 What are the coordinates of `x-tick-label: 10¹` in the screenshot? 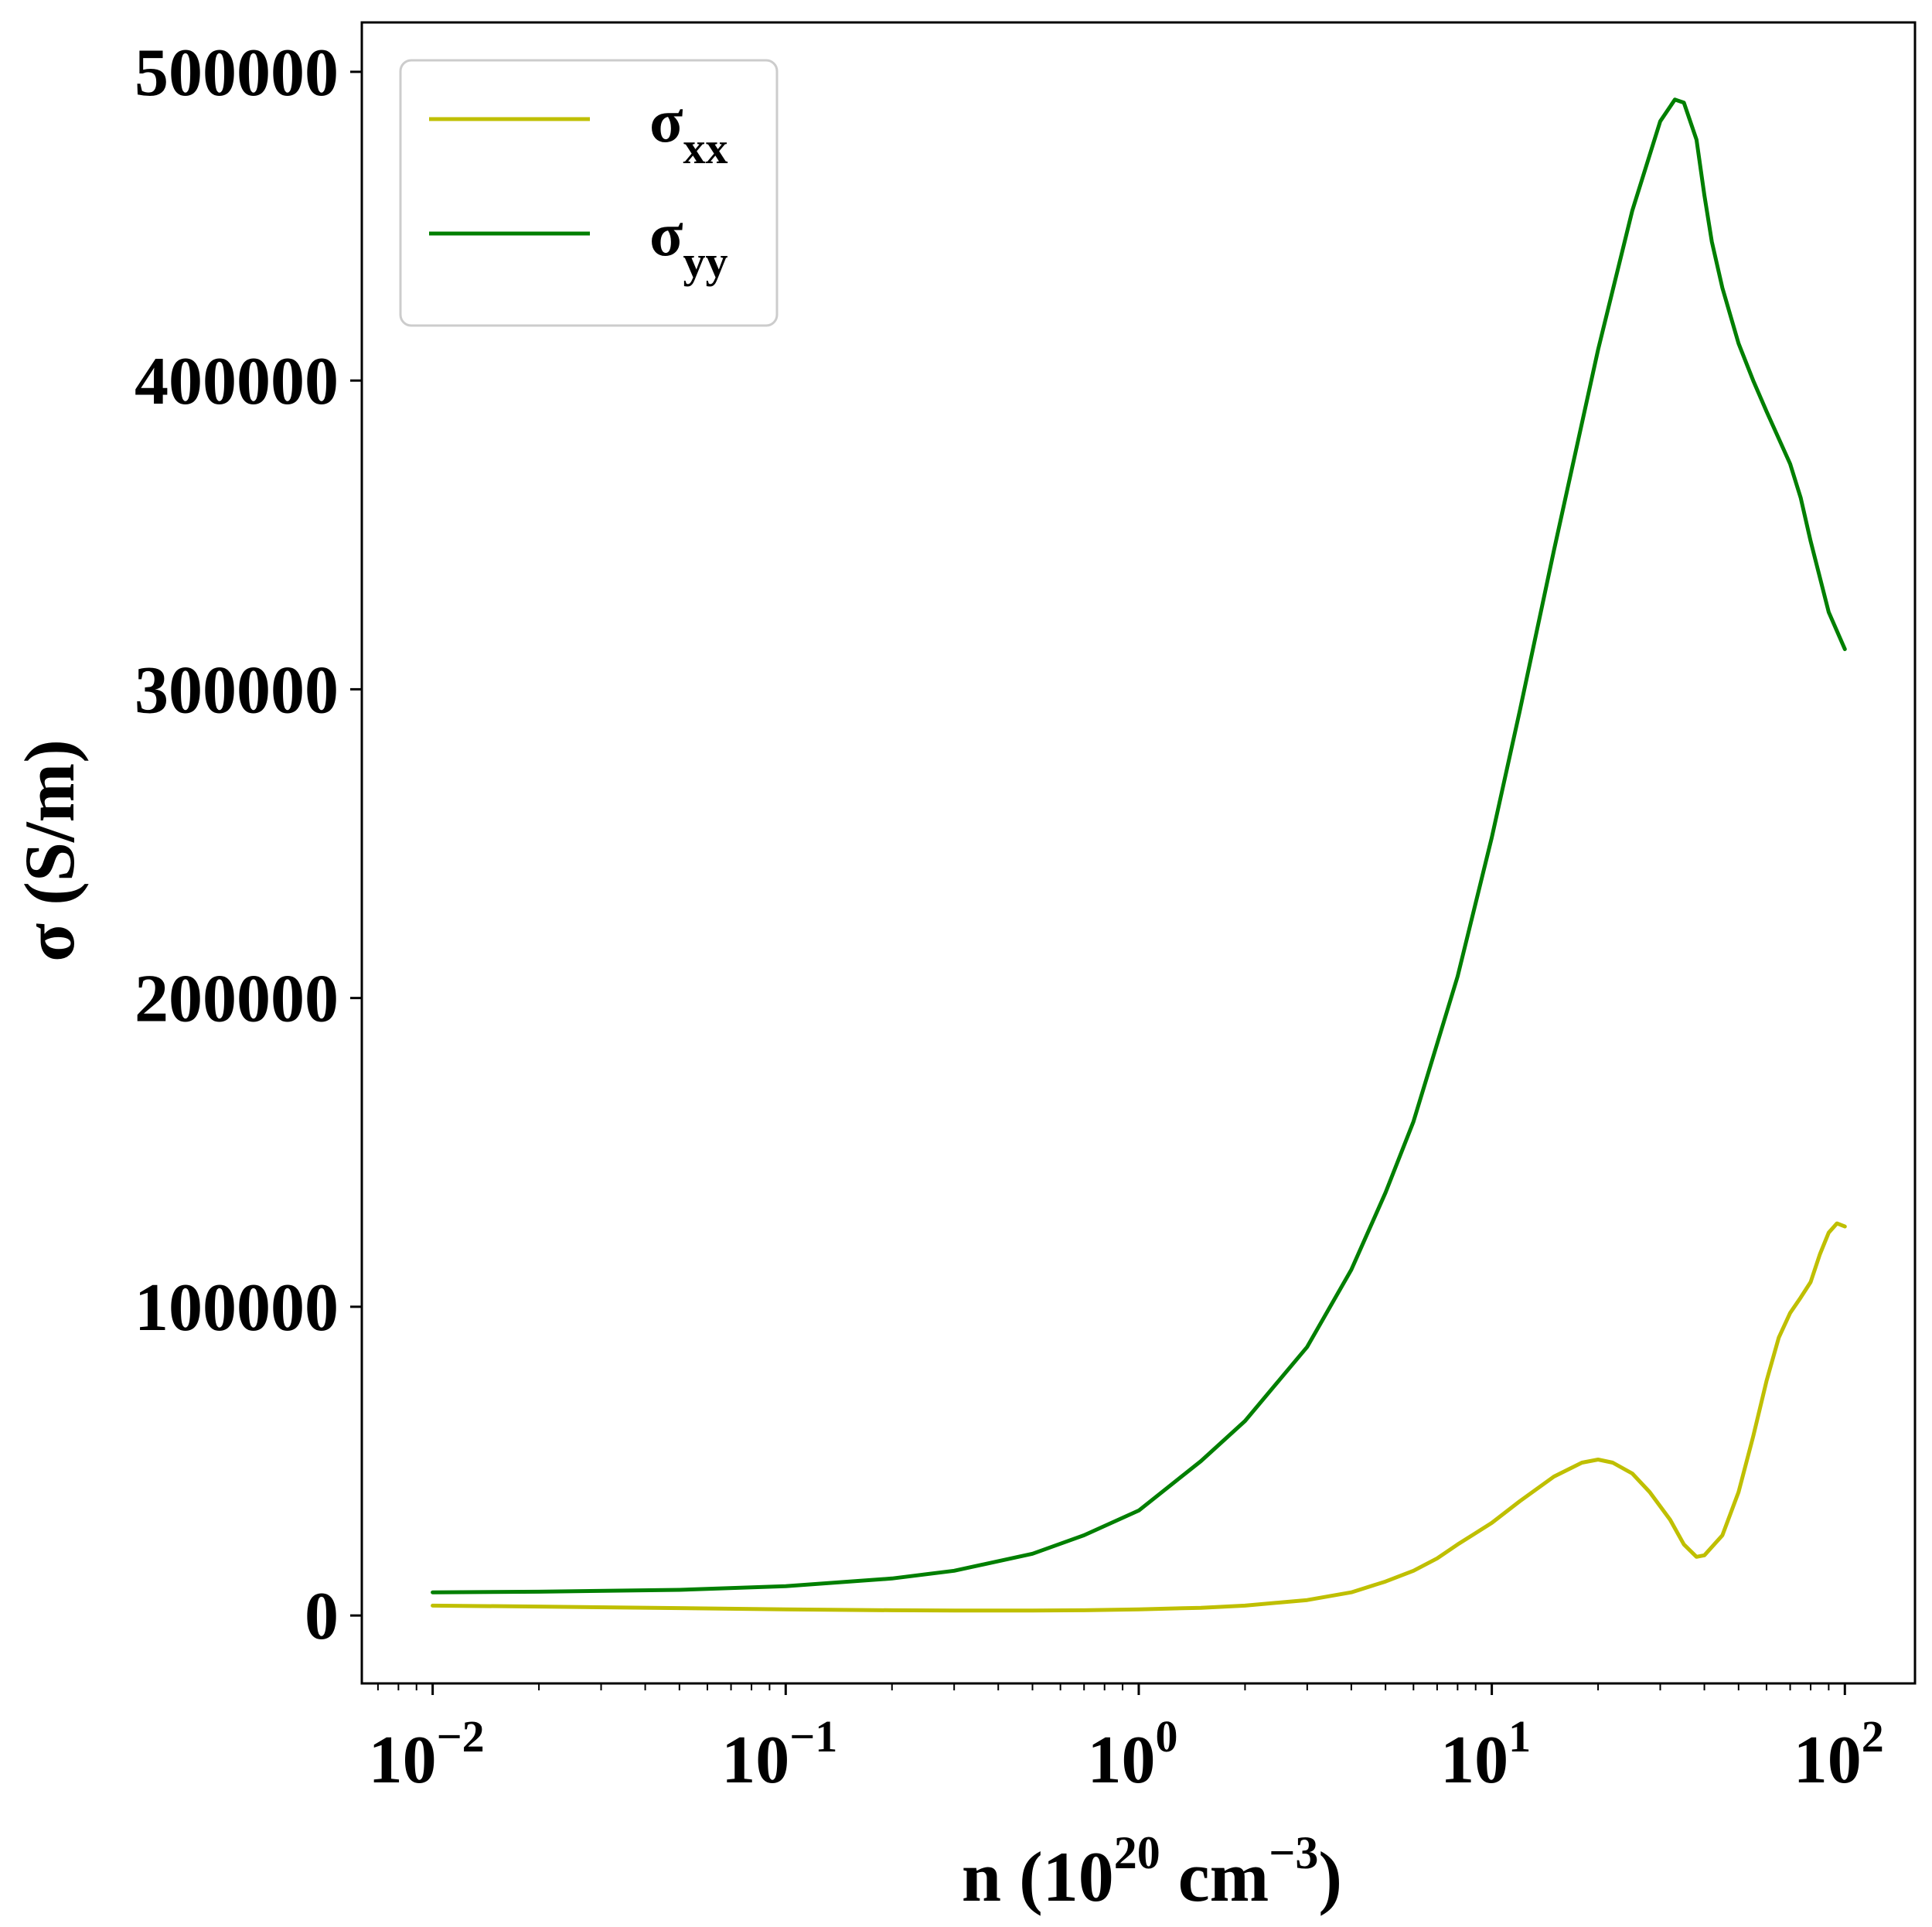 It's located at (1485, 1754).